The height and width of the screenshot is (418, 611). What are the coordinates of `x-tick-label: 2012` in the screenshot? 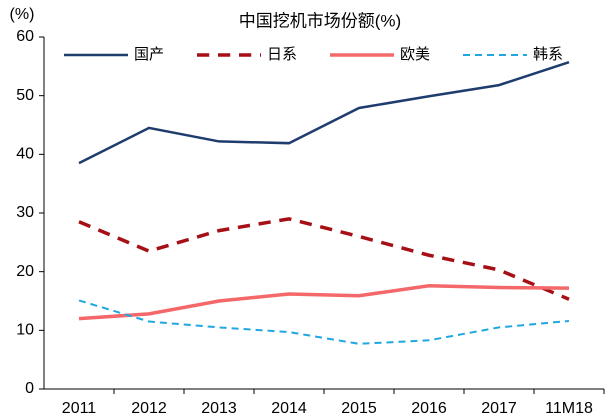 It's located at (149, 408).